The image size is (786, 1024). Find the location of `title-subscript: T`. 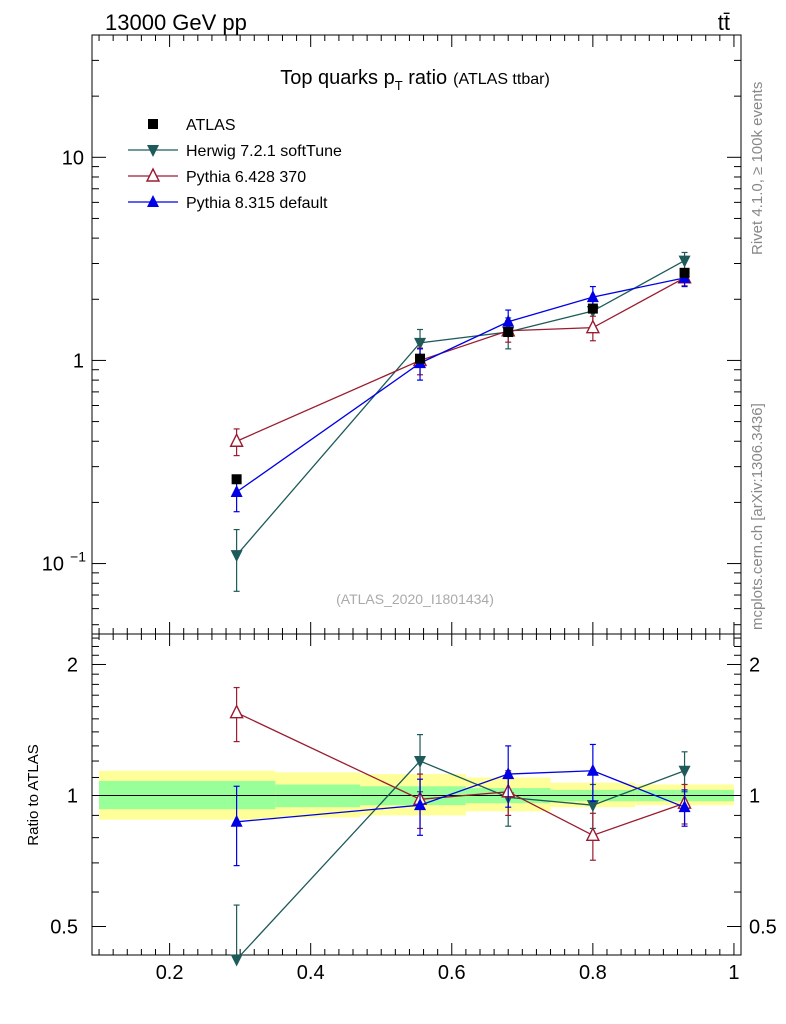

title-subscript: T is located at coordinates (399, 85).